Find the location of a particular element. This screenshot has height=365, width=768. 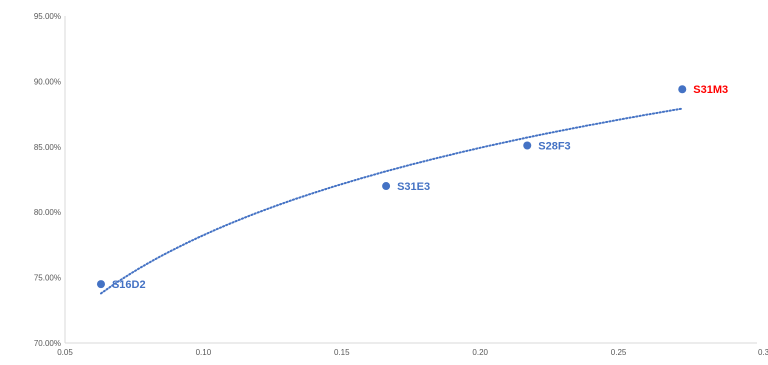

x-tick-label: 0.20 is located at coordinates (480, 352).